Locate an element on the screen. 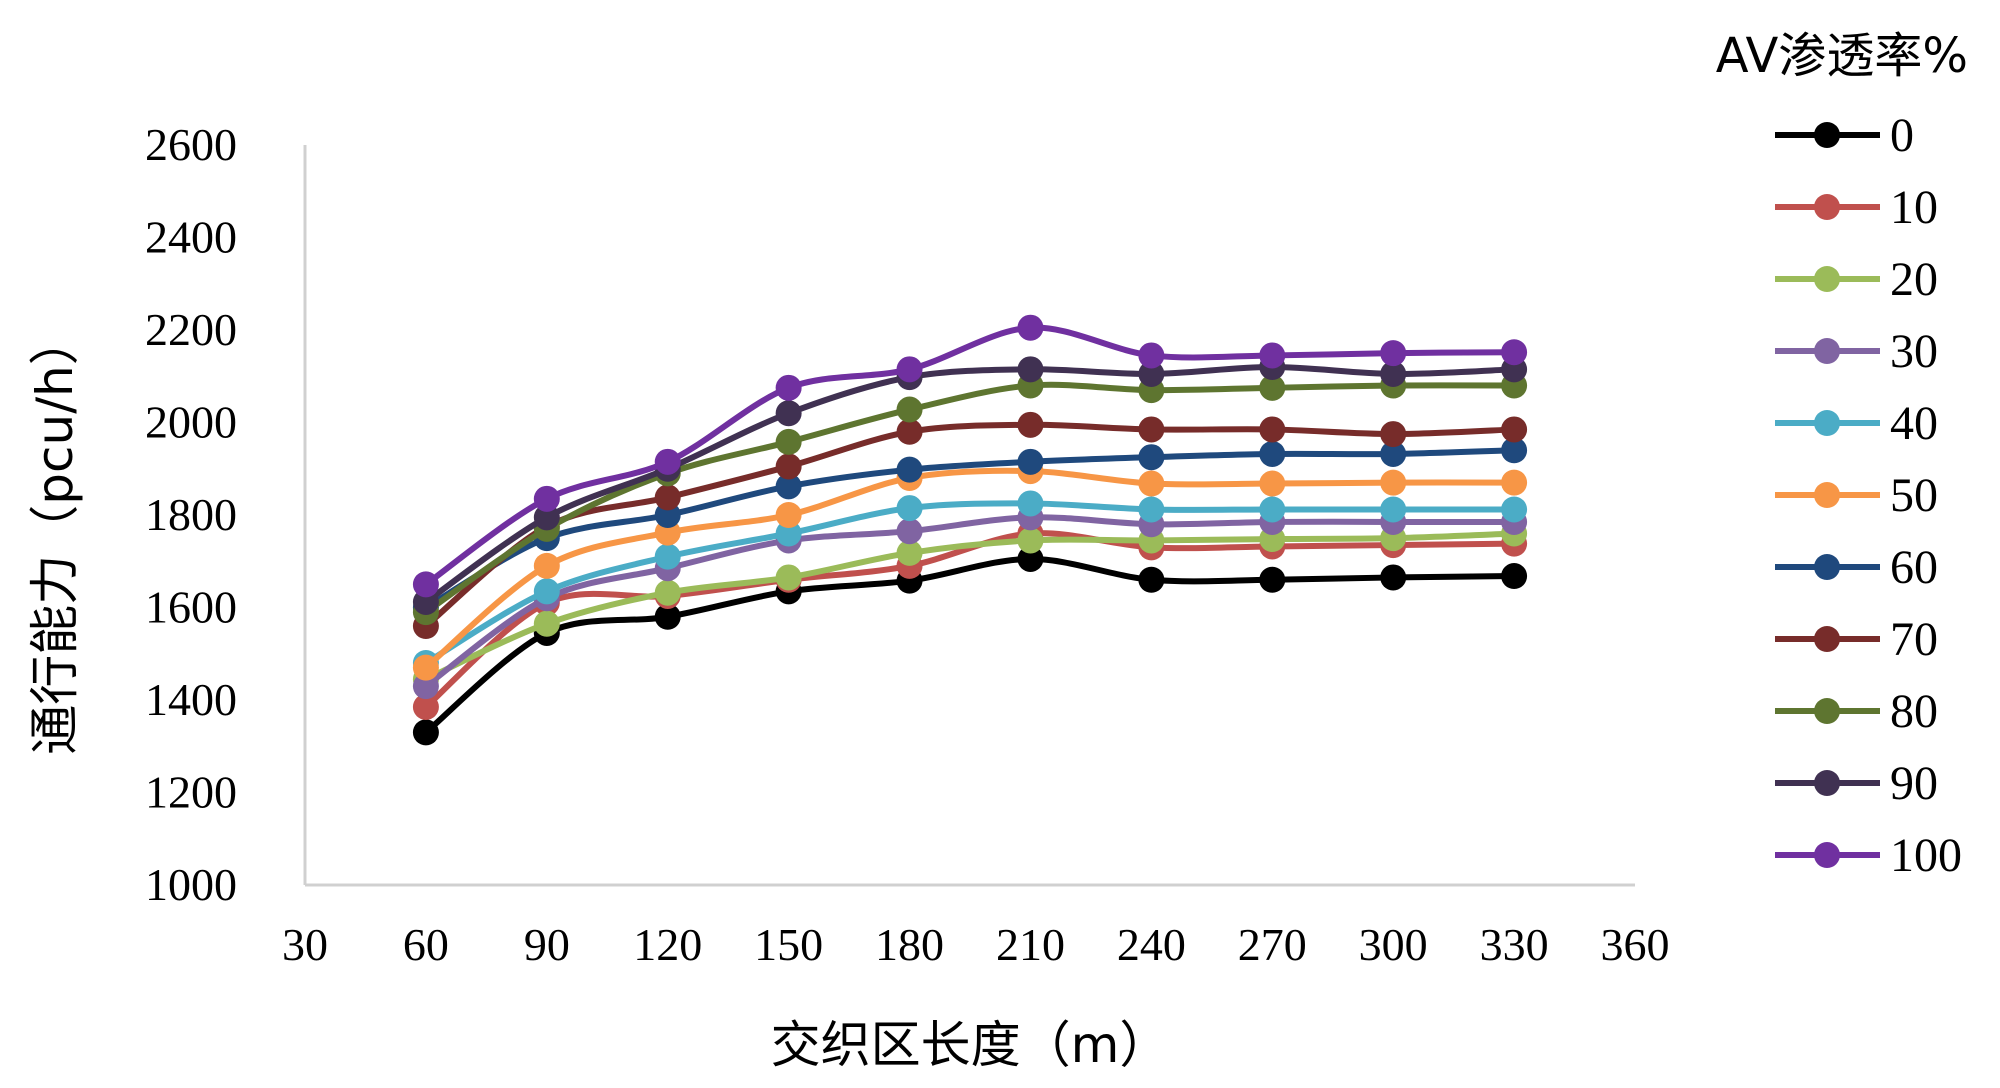 The width and height of the screenshot is (2000, 1088). y-tick-label: 2600 is located at coordinates (191, 144).